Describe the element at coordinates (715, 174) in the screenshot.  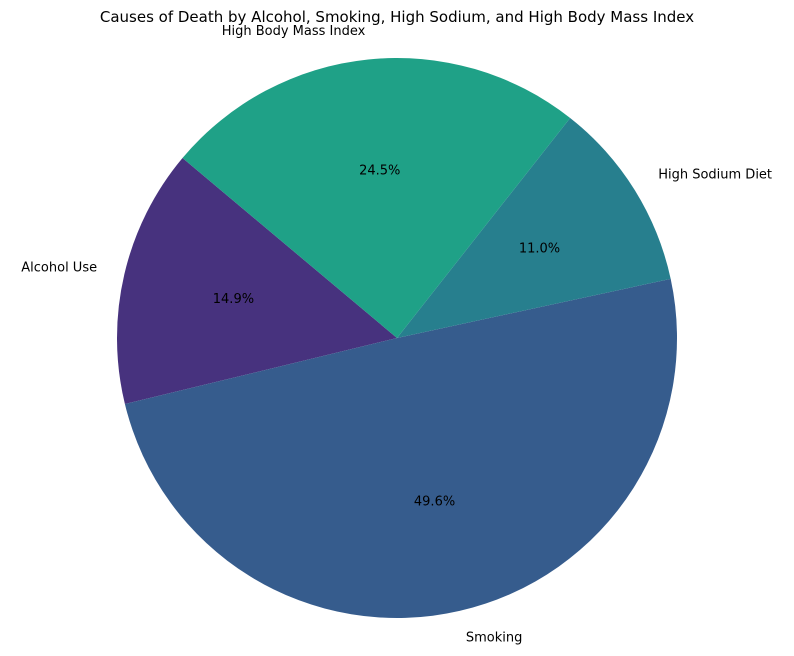
I see `slice-label-high-sodium-diet: High Sodium Diet` at that location.